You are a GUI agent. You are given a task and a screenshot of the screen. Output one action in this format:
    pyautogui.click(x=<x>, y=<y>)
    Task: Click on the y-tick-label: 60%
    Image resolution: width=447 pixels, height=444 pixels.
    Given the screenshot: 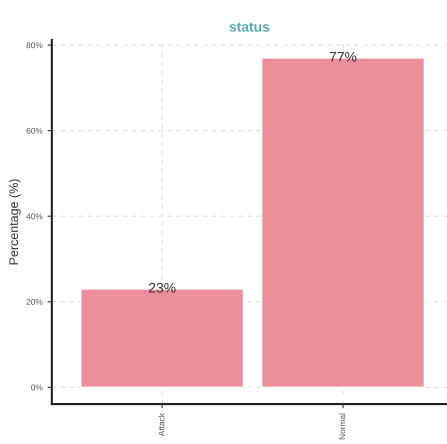 What is the action you would take?
    pyautogui.click(x=34, y=131)
    